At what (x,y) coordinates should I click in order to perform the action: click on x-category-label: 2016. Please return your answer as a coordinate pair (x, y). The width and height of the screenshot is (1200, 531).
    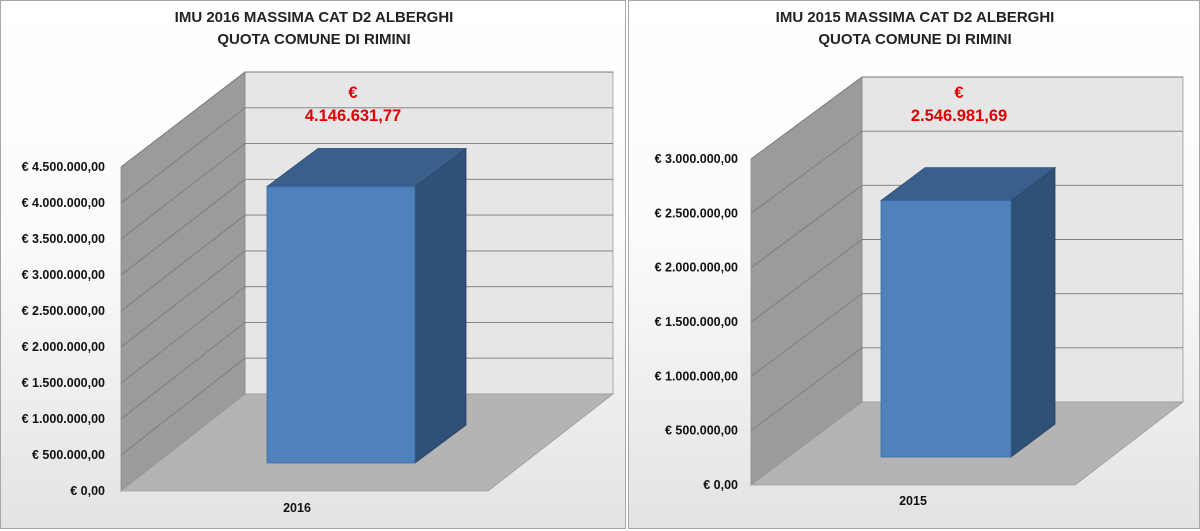
    Looking at the image, I should click on (297, 508).